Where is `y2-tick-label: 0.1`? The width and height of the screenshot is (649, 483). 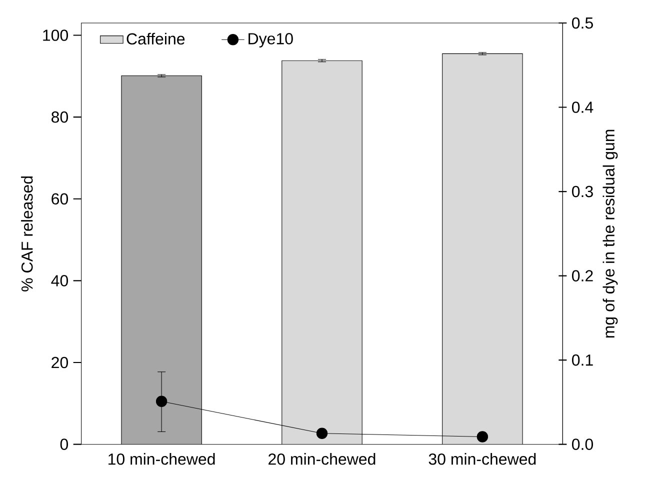
y2-tick-label: 0.1 is located at coordinates (582, 360).